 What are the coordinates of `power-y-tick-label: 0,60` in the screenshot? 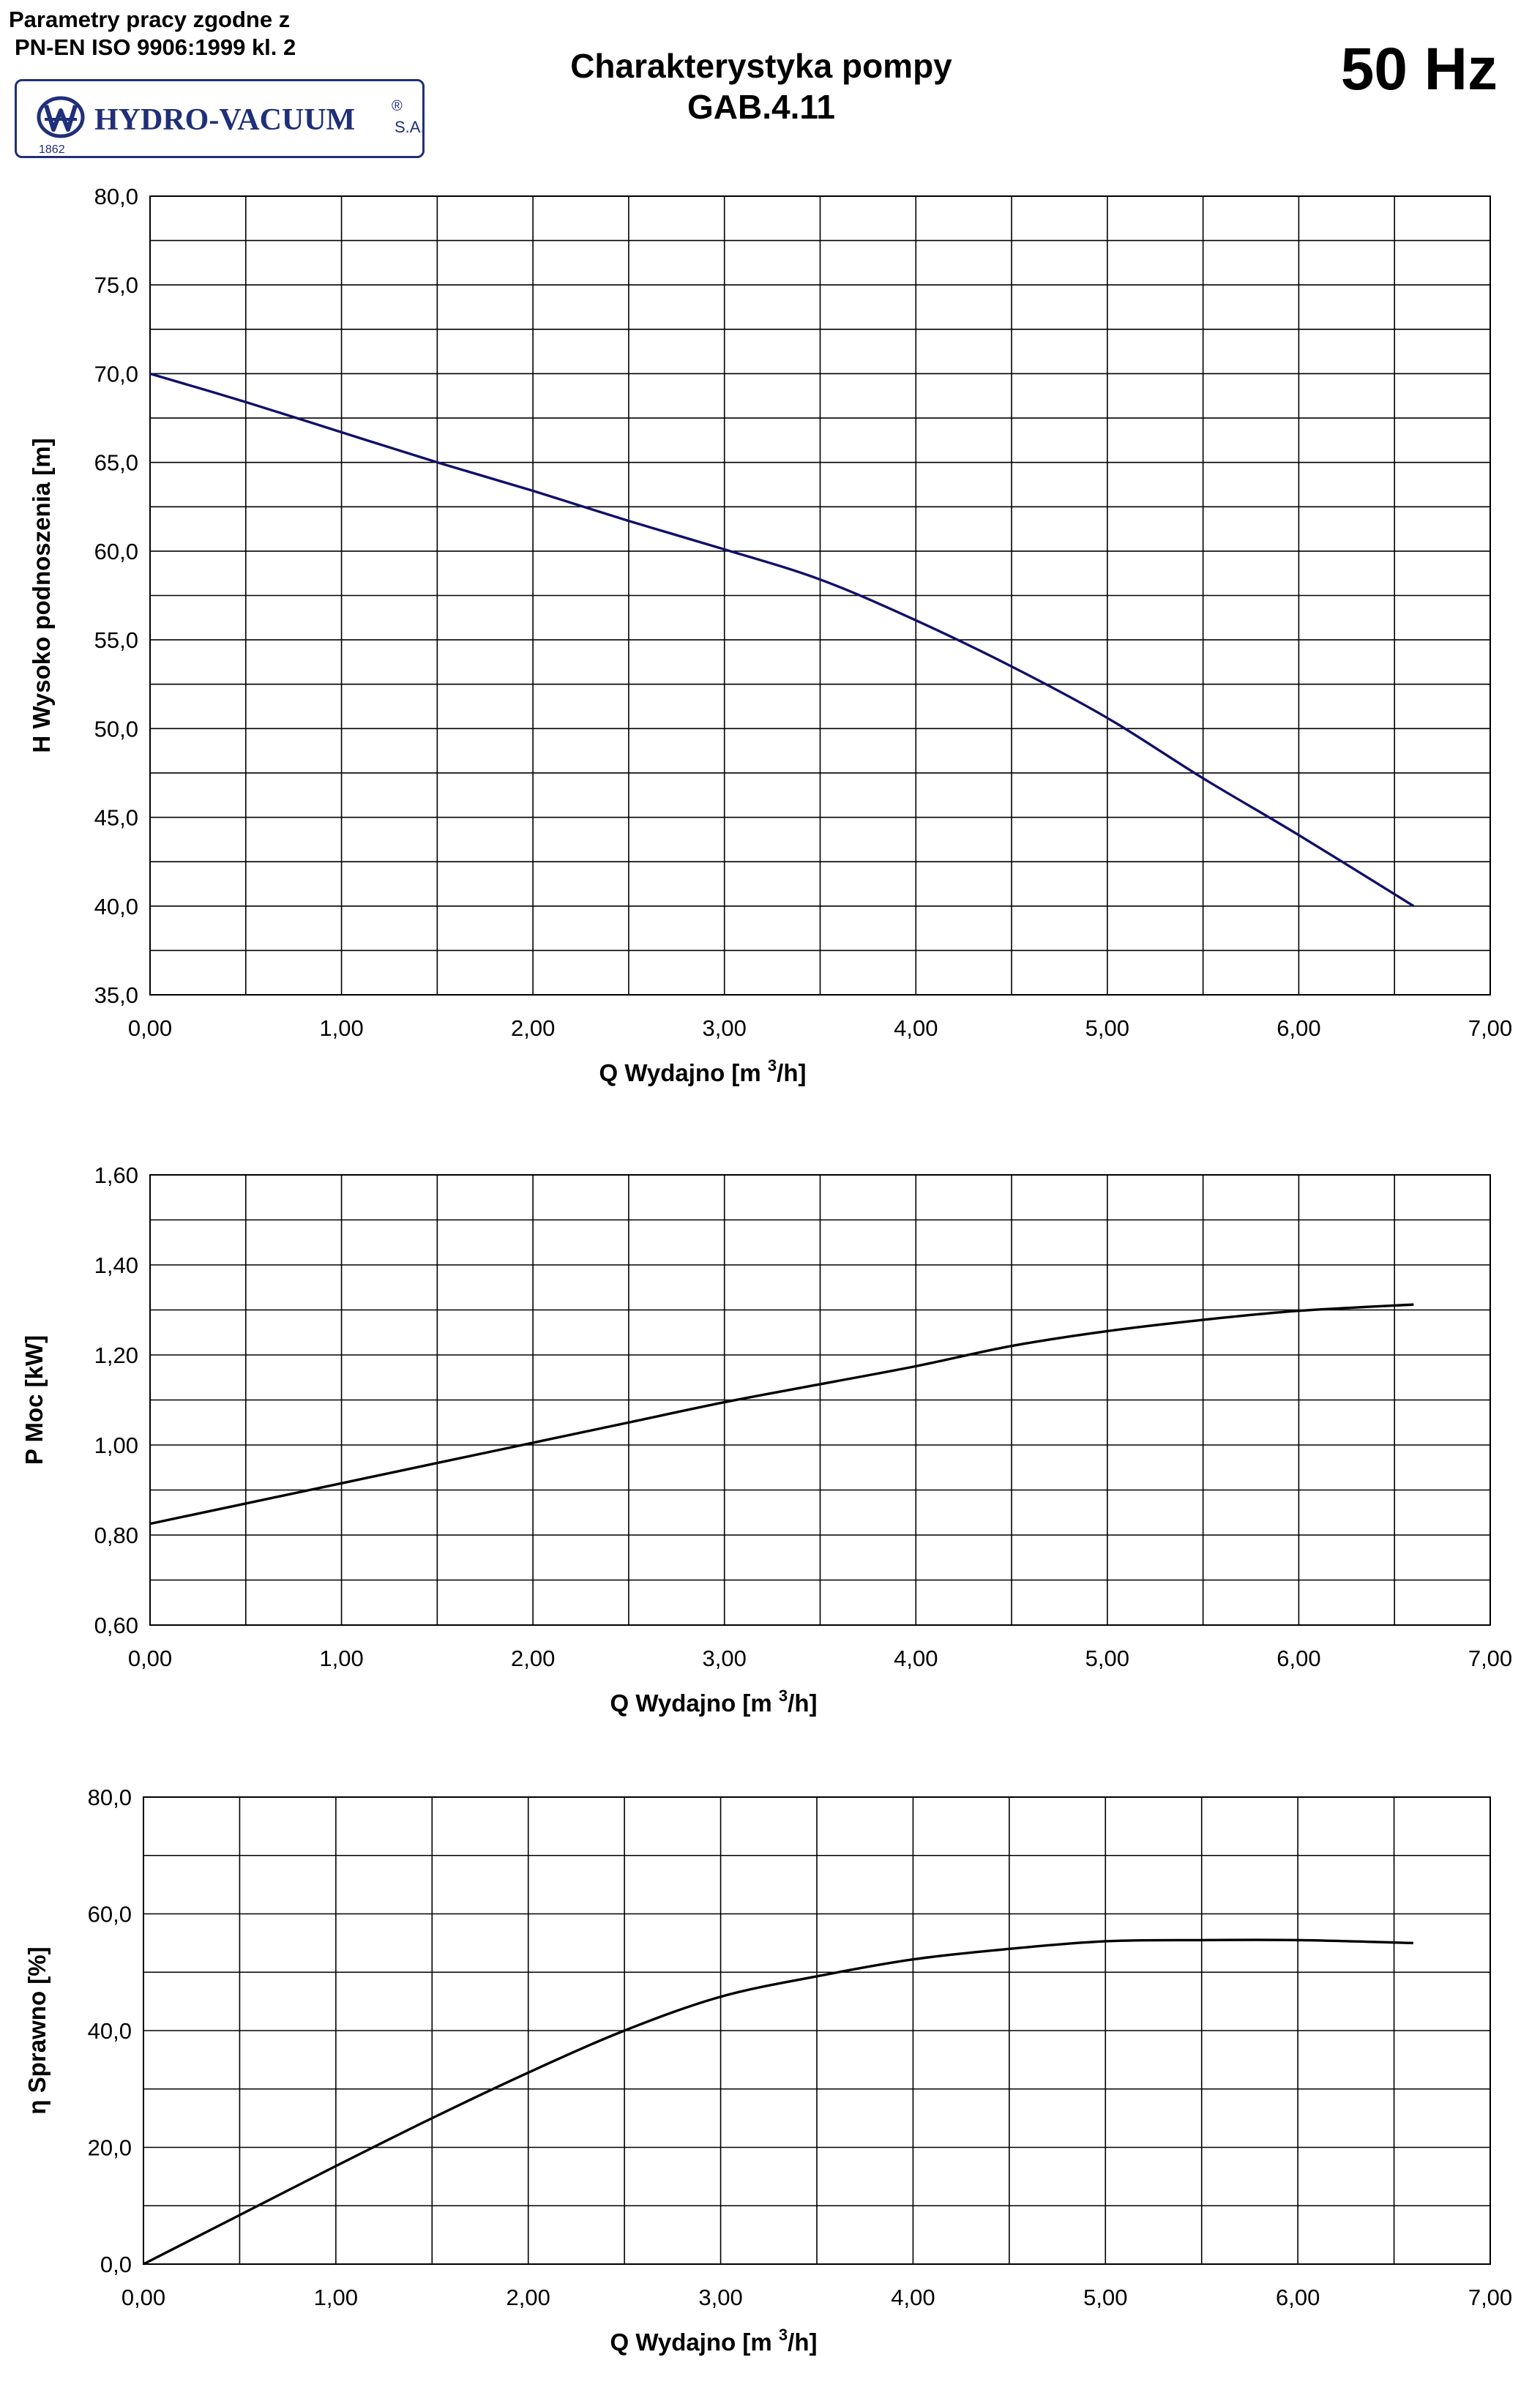 It's located at (116, 1626).